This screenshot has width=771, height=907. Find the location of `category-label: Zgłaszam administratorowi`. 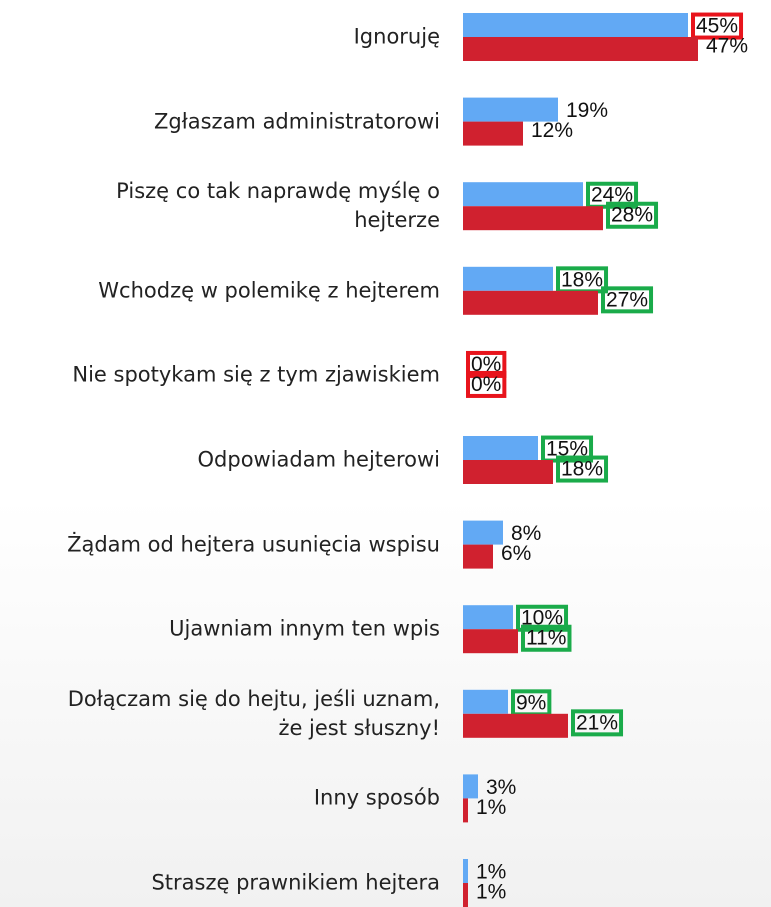

category-label: Zgłaszam administratorowi is located at coordinates (297, 121).